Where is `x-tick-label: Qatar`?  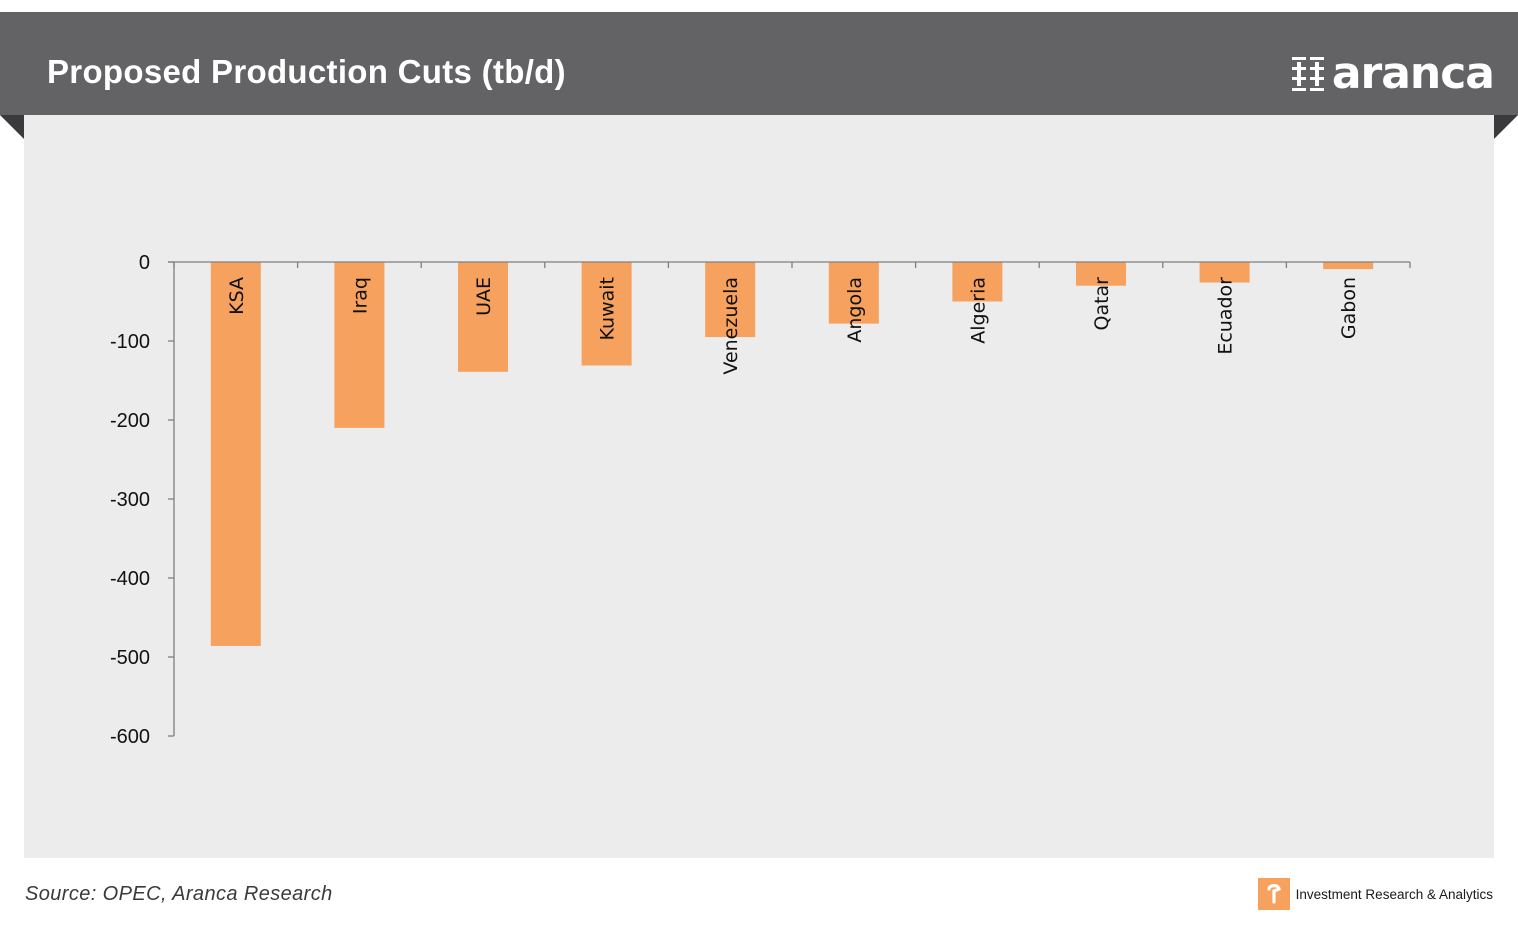 x-tick-label: Qatar is located at coordinates (1102, 304).